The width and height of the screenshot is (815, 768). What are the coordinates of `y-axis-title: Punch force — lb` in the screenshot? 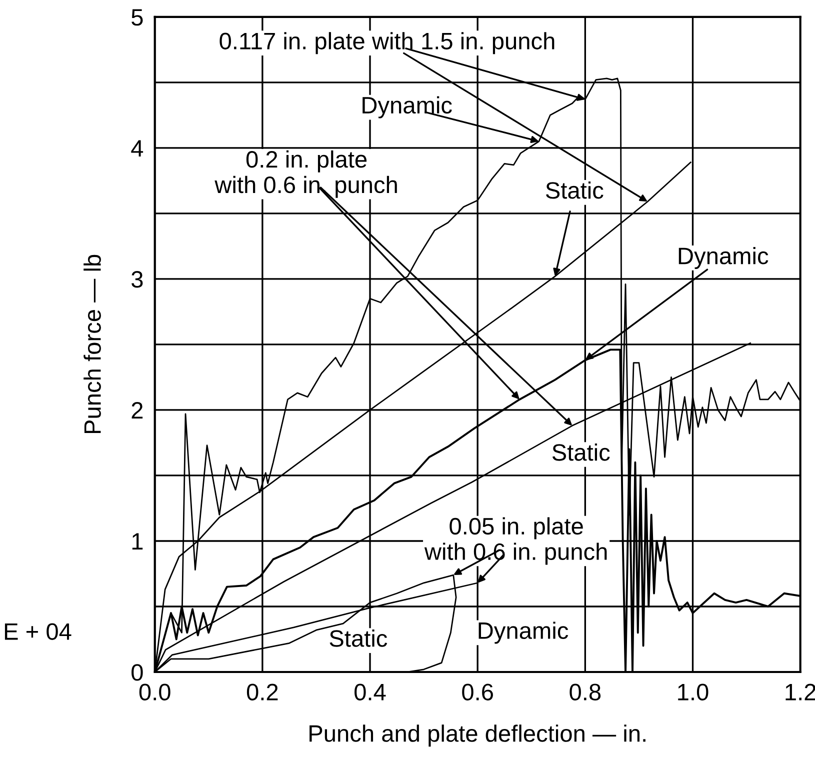 It's located at (92, 344).